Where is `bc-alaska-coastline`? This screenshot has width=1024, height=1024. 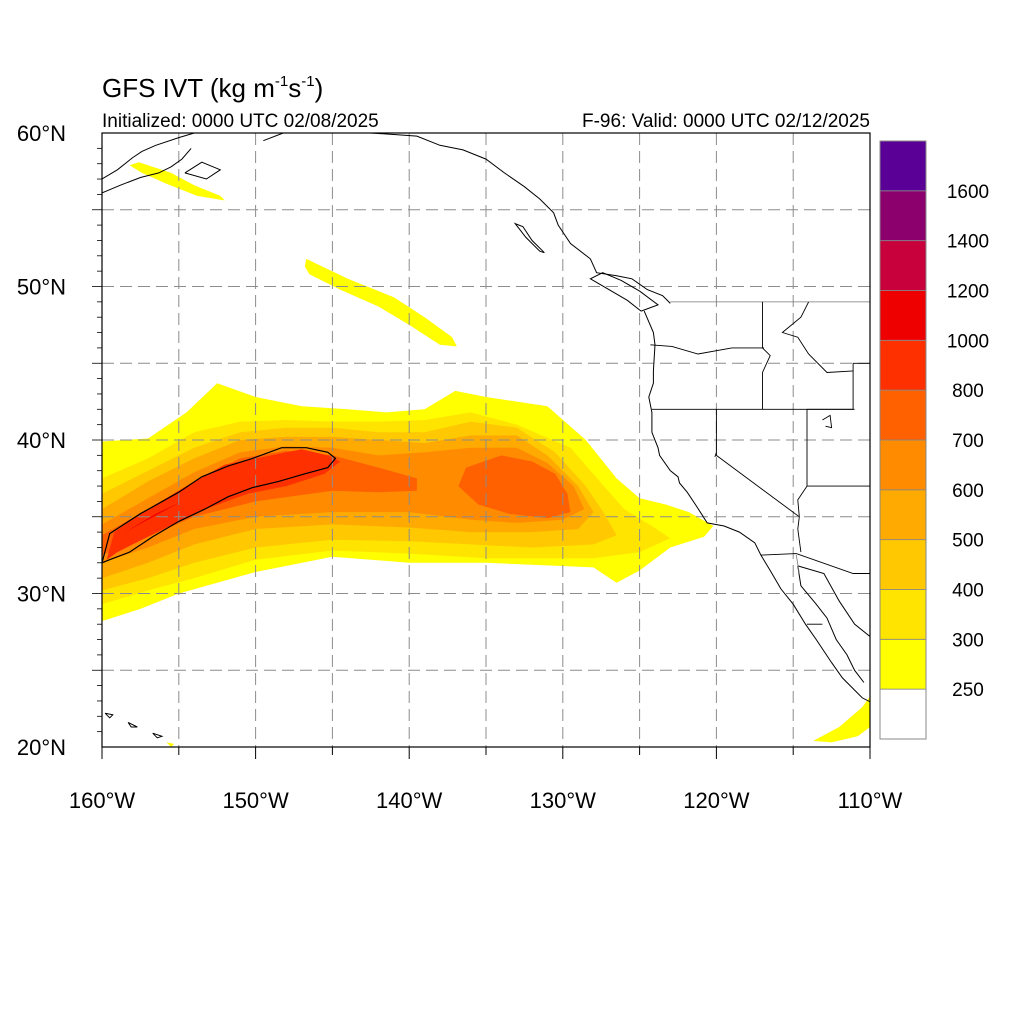
bc-alaska-coastline is located at coordinates (520, 218).